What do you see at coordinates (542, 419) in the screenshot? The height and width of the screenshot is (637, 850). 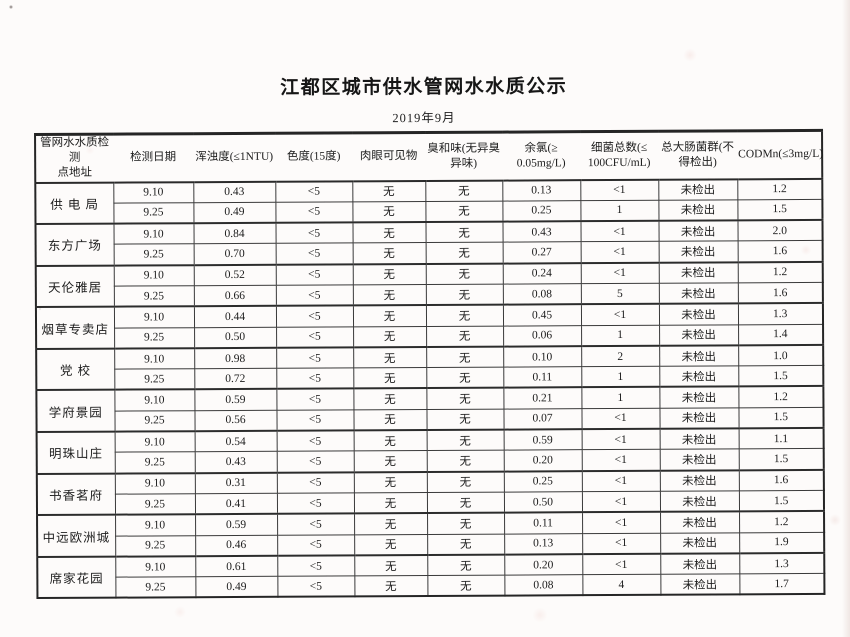 I see `residual-chlorine-cell: 0.07` at bounding box center [542, 419].